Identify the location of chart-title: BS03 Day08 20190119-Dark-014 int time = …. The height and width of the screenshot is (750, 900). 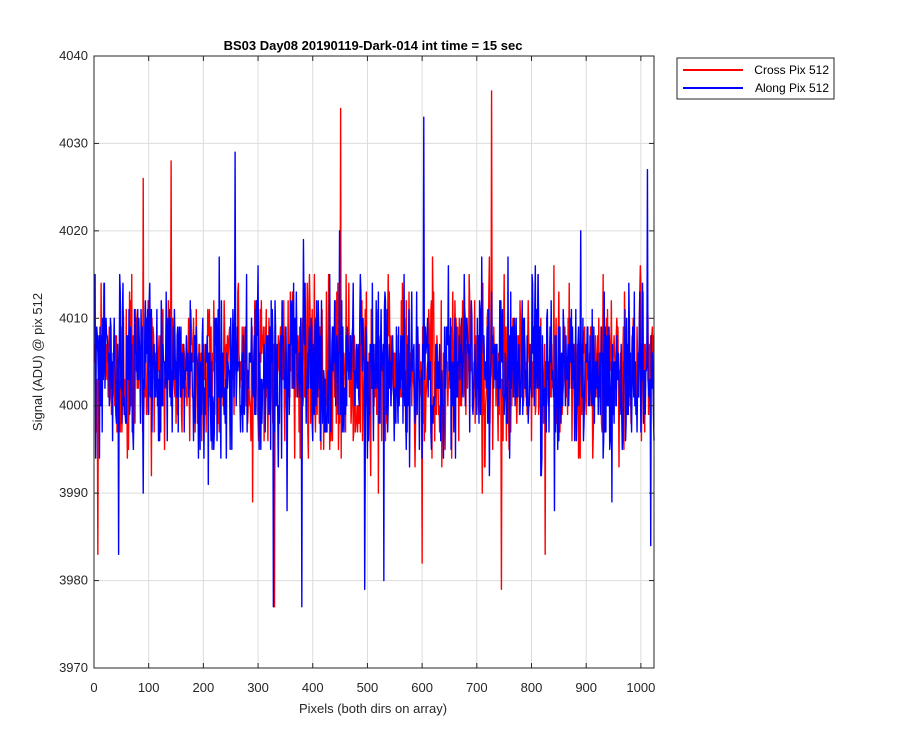
(373, 45).